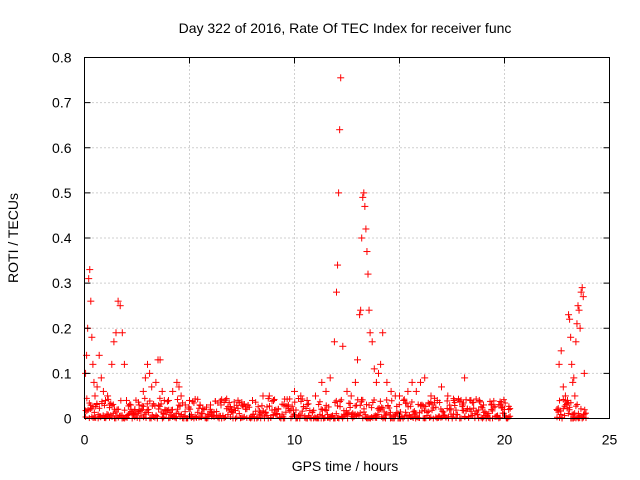  What do you see at coordinates (190, 440) in the screenshot?
I see `x-tick-label: 5` at bounding box center [190, 440].